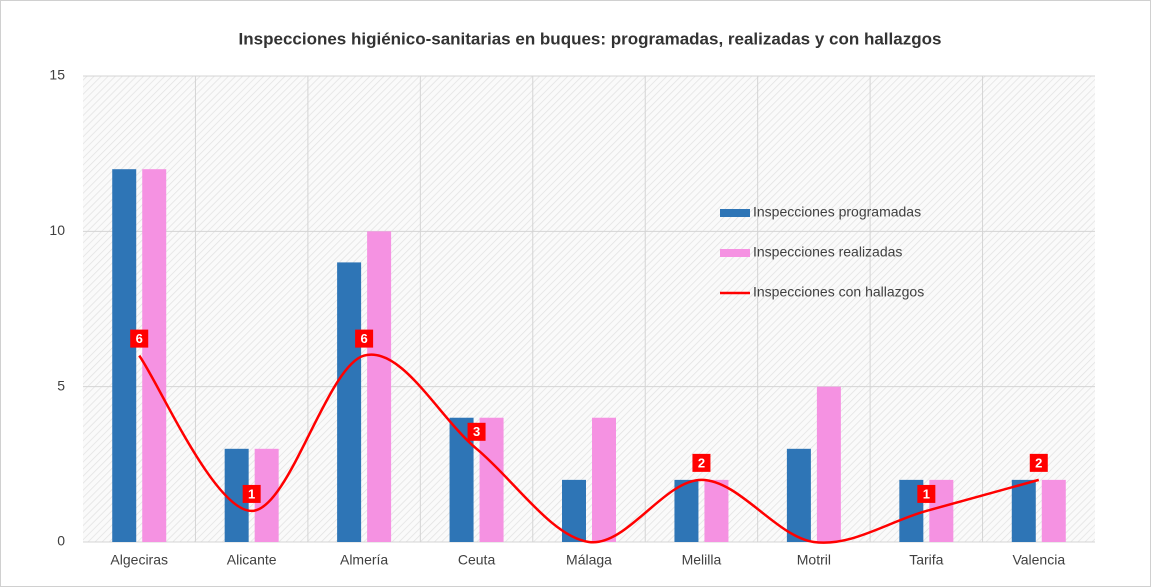 The height and width of the screenshot is (587, 1151). I want to click on x-tick-label: Algeciras, so click(139, 560).